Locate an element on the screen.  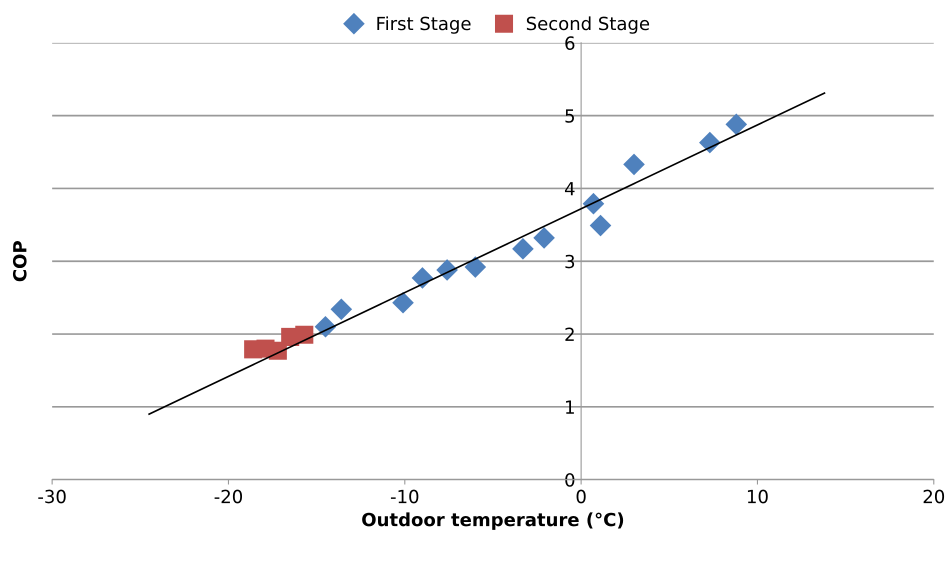
x-tick-label: -20 is located at coordinates (228, 497).